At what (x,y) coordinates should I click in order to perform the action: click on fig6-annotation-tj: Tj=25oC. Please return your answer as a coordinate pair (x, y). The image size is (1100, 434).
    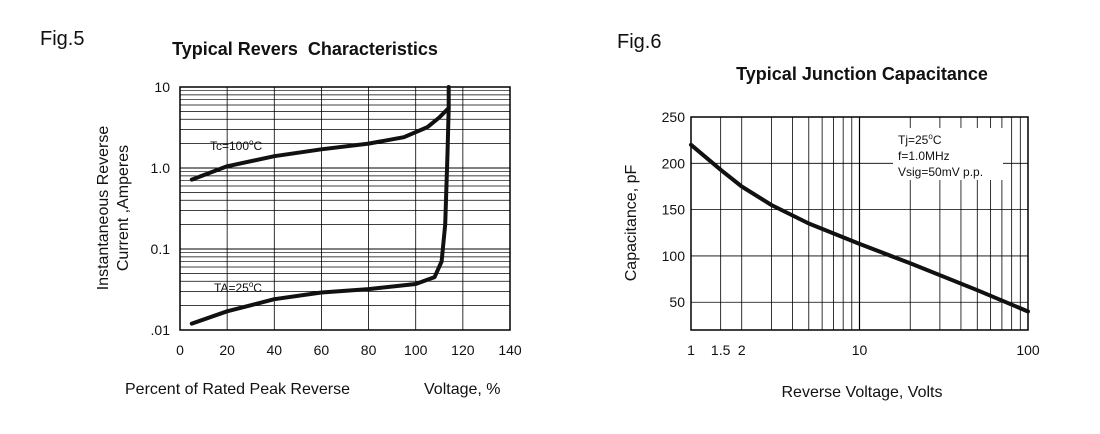
    Looking at the image, I should click on (920, 139).